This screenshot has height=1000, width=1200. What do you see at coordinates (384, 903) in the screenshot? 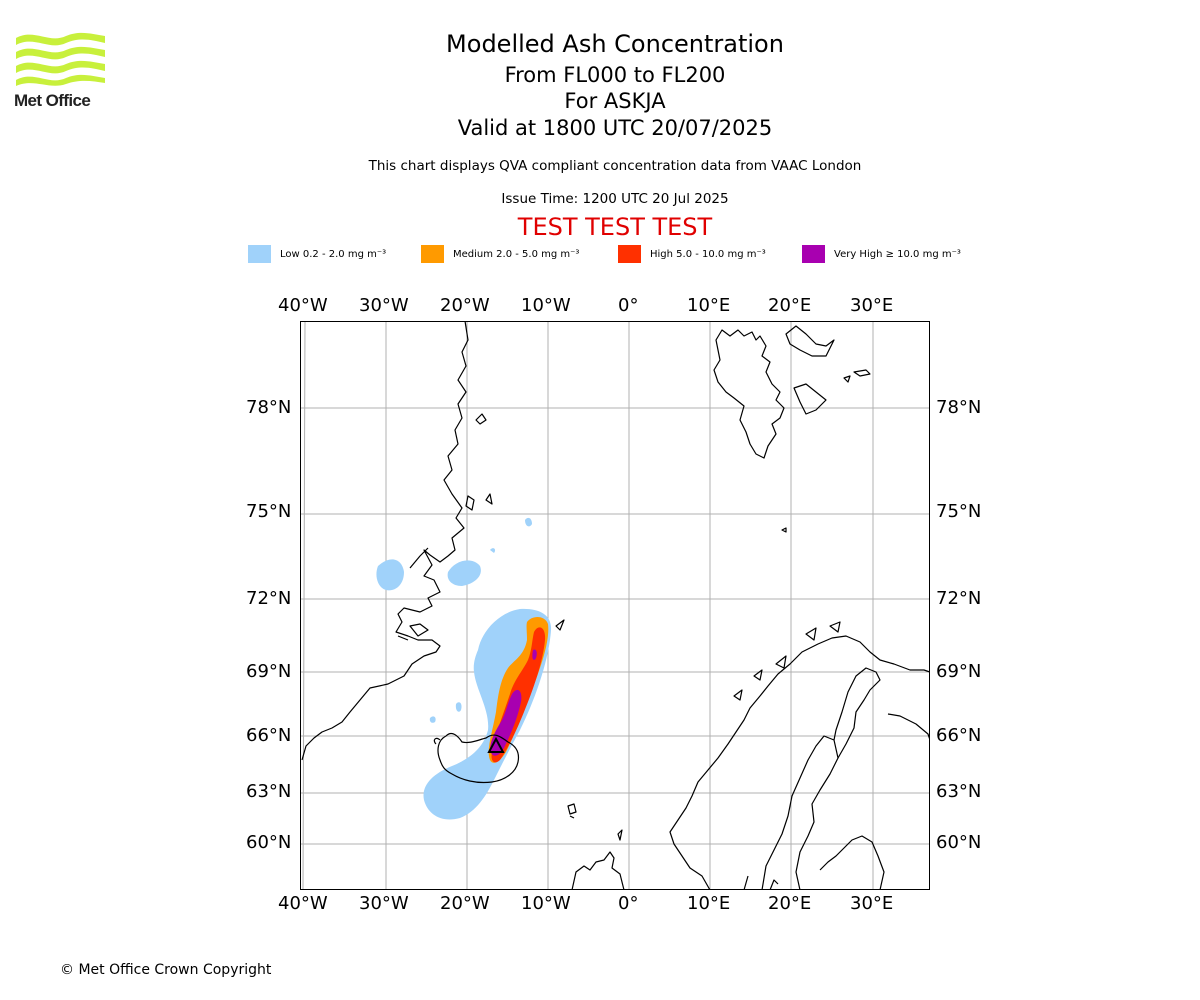
I see `lon-tick-bottom: 30°W` at bounding box center [384, 903].